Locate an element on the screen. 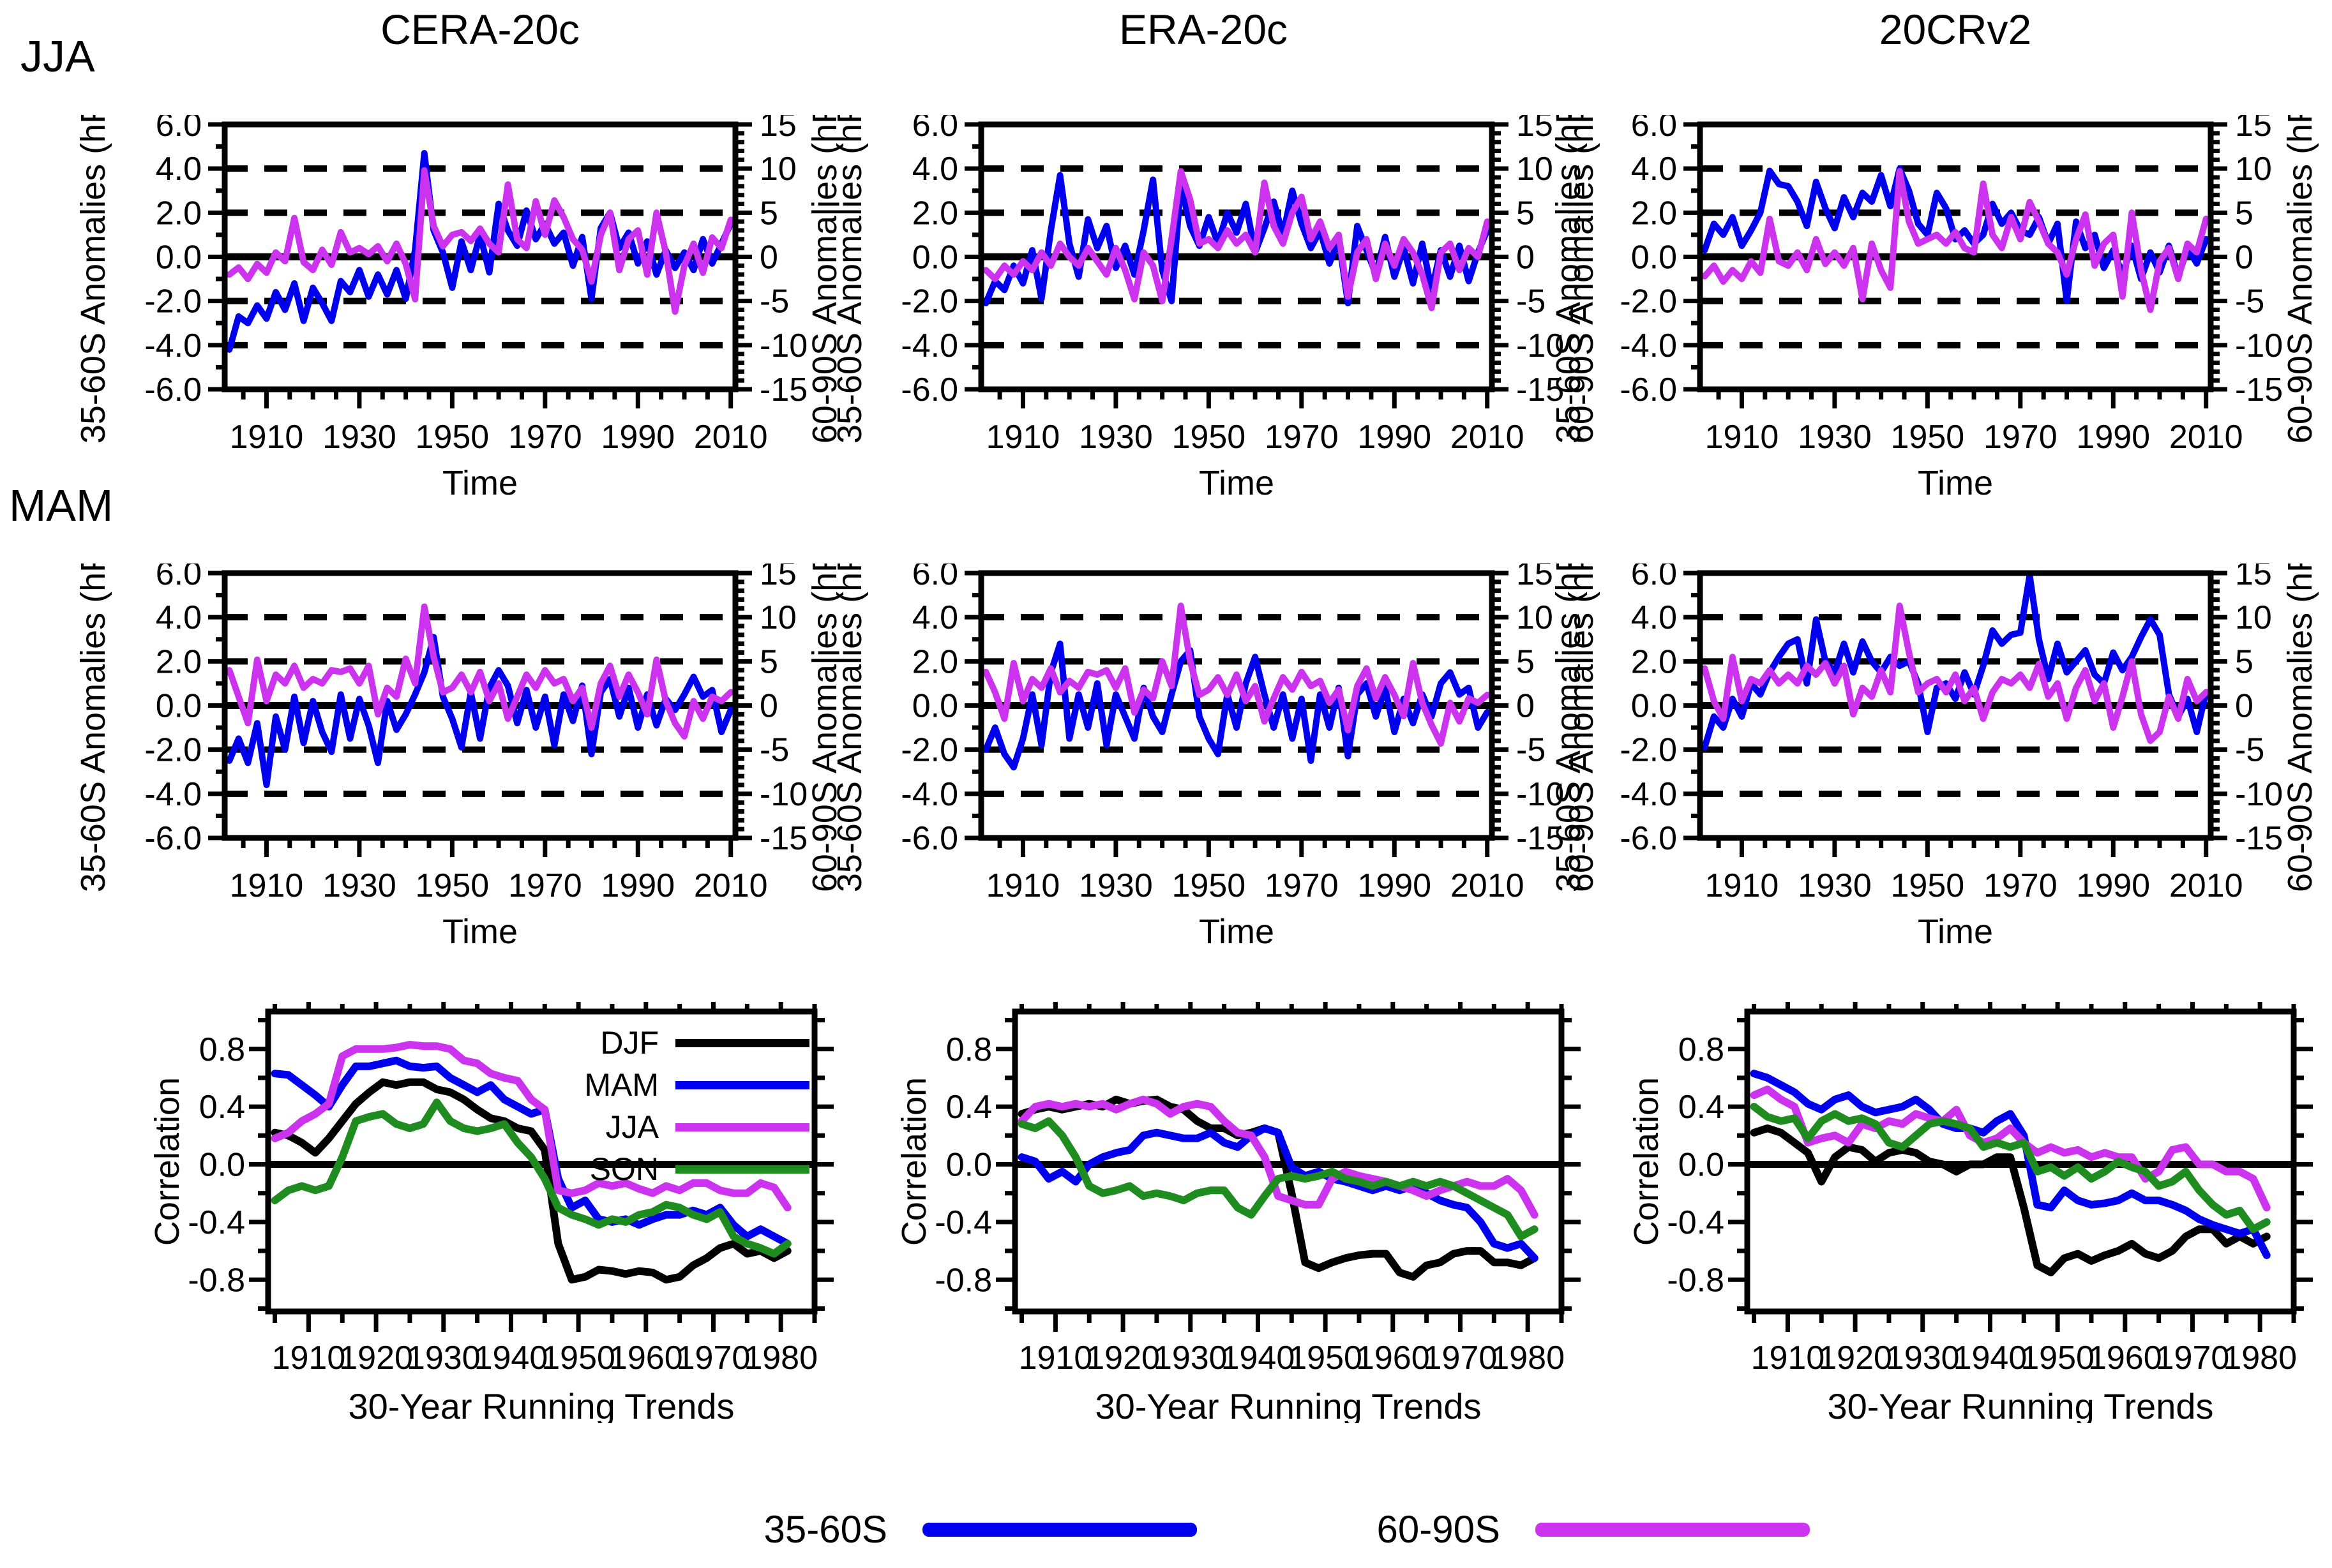 The width and height of the screenshot is (2332, 1568). bottom-legend-label-60-90s: 60-90S is located at coordinates (1438, 1529).